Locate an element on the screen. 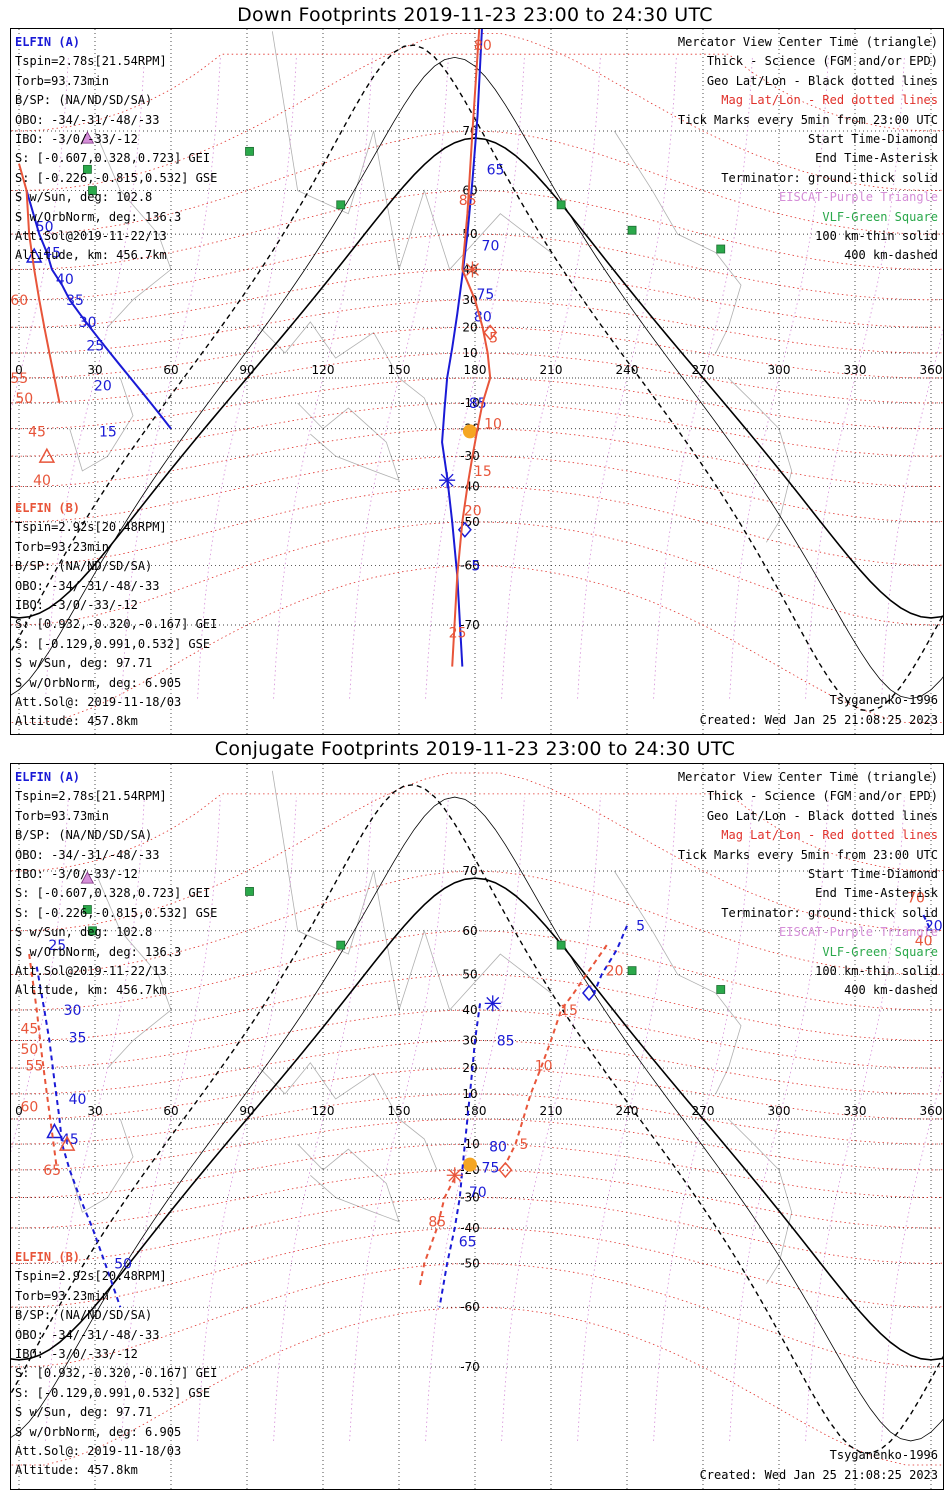 This screenshot has width=950, height=1500. info-line: IBO: -3/0/-33/-12 is located at coordinates (76, 874).